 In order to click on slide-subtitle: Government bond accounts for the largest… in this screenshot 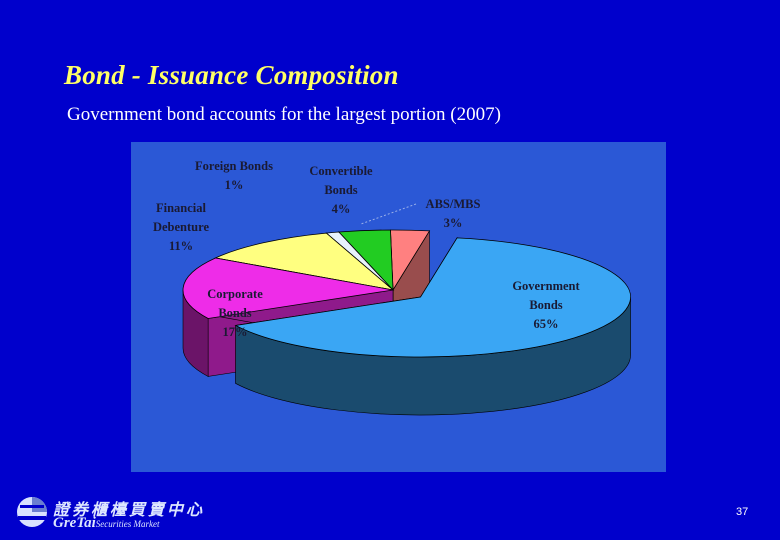, I will do `click(284, 114)`.